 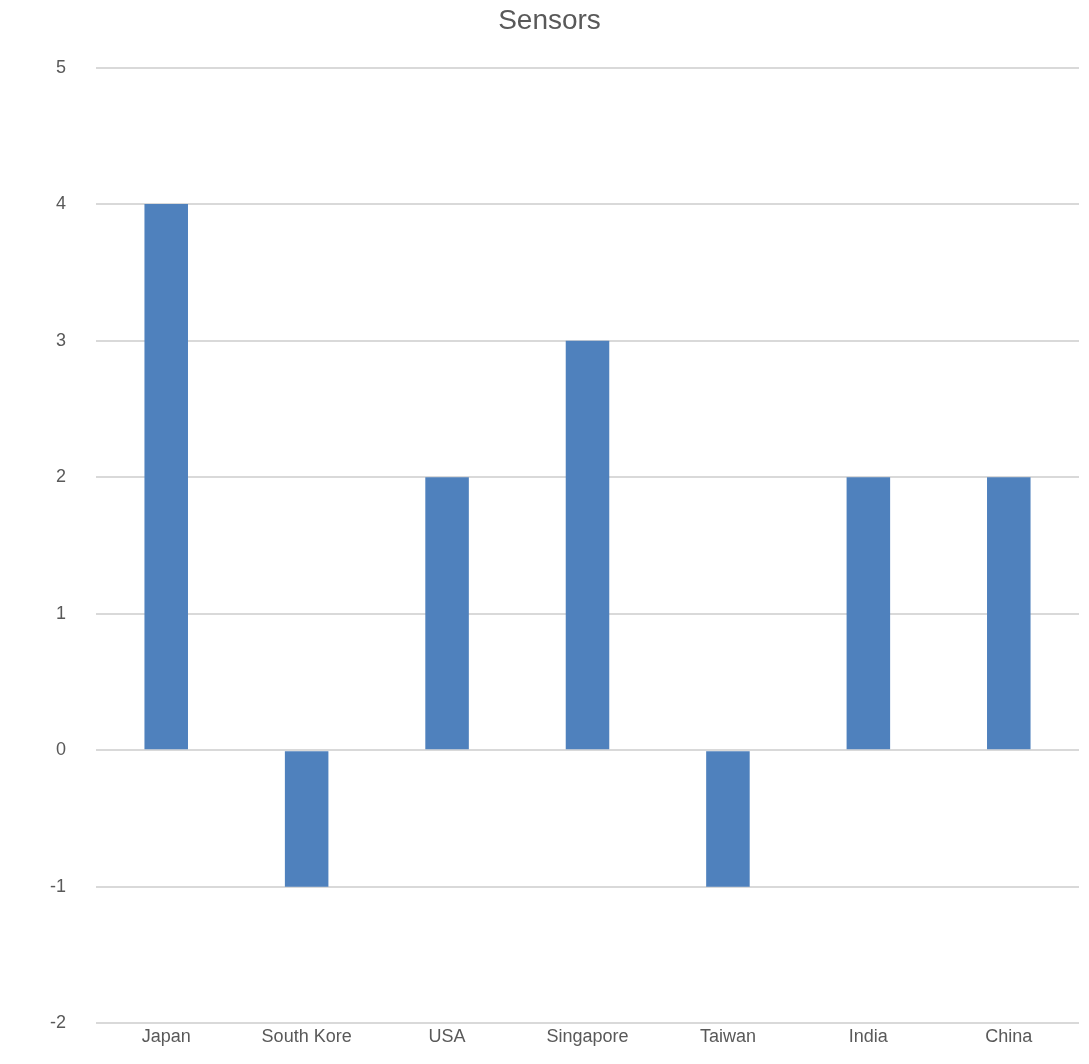 What do you see at coordinates (60, 612) in the screenshot?
I see `y-tick-label: 1` at bounding box center [60, 612].